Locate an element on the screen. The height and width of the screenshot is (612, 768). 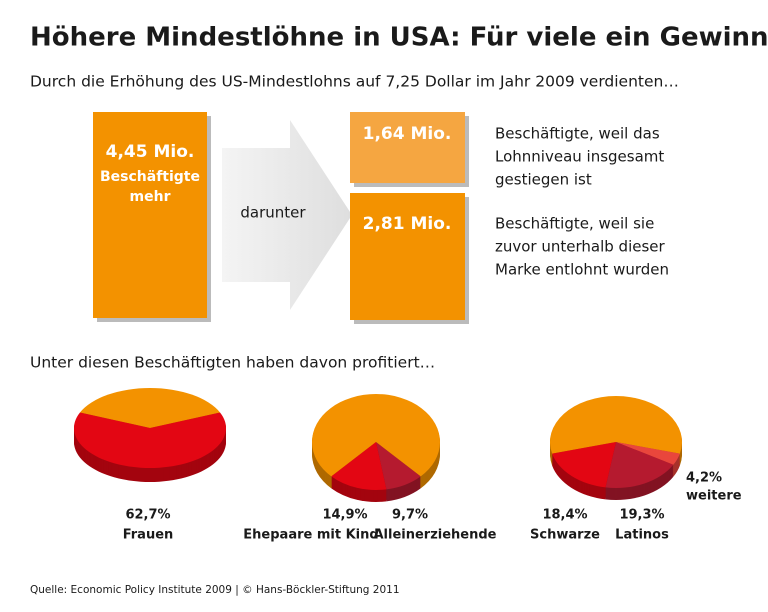
category-label: Alleinerziehende is located at coordinates (434, 535).